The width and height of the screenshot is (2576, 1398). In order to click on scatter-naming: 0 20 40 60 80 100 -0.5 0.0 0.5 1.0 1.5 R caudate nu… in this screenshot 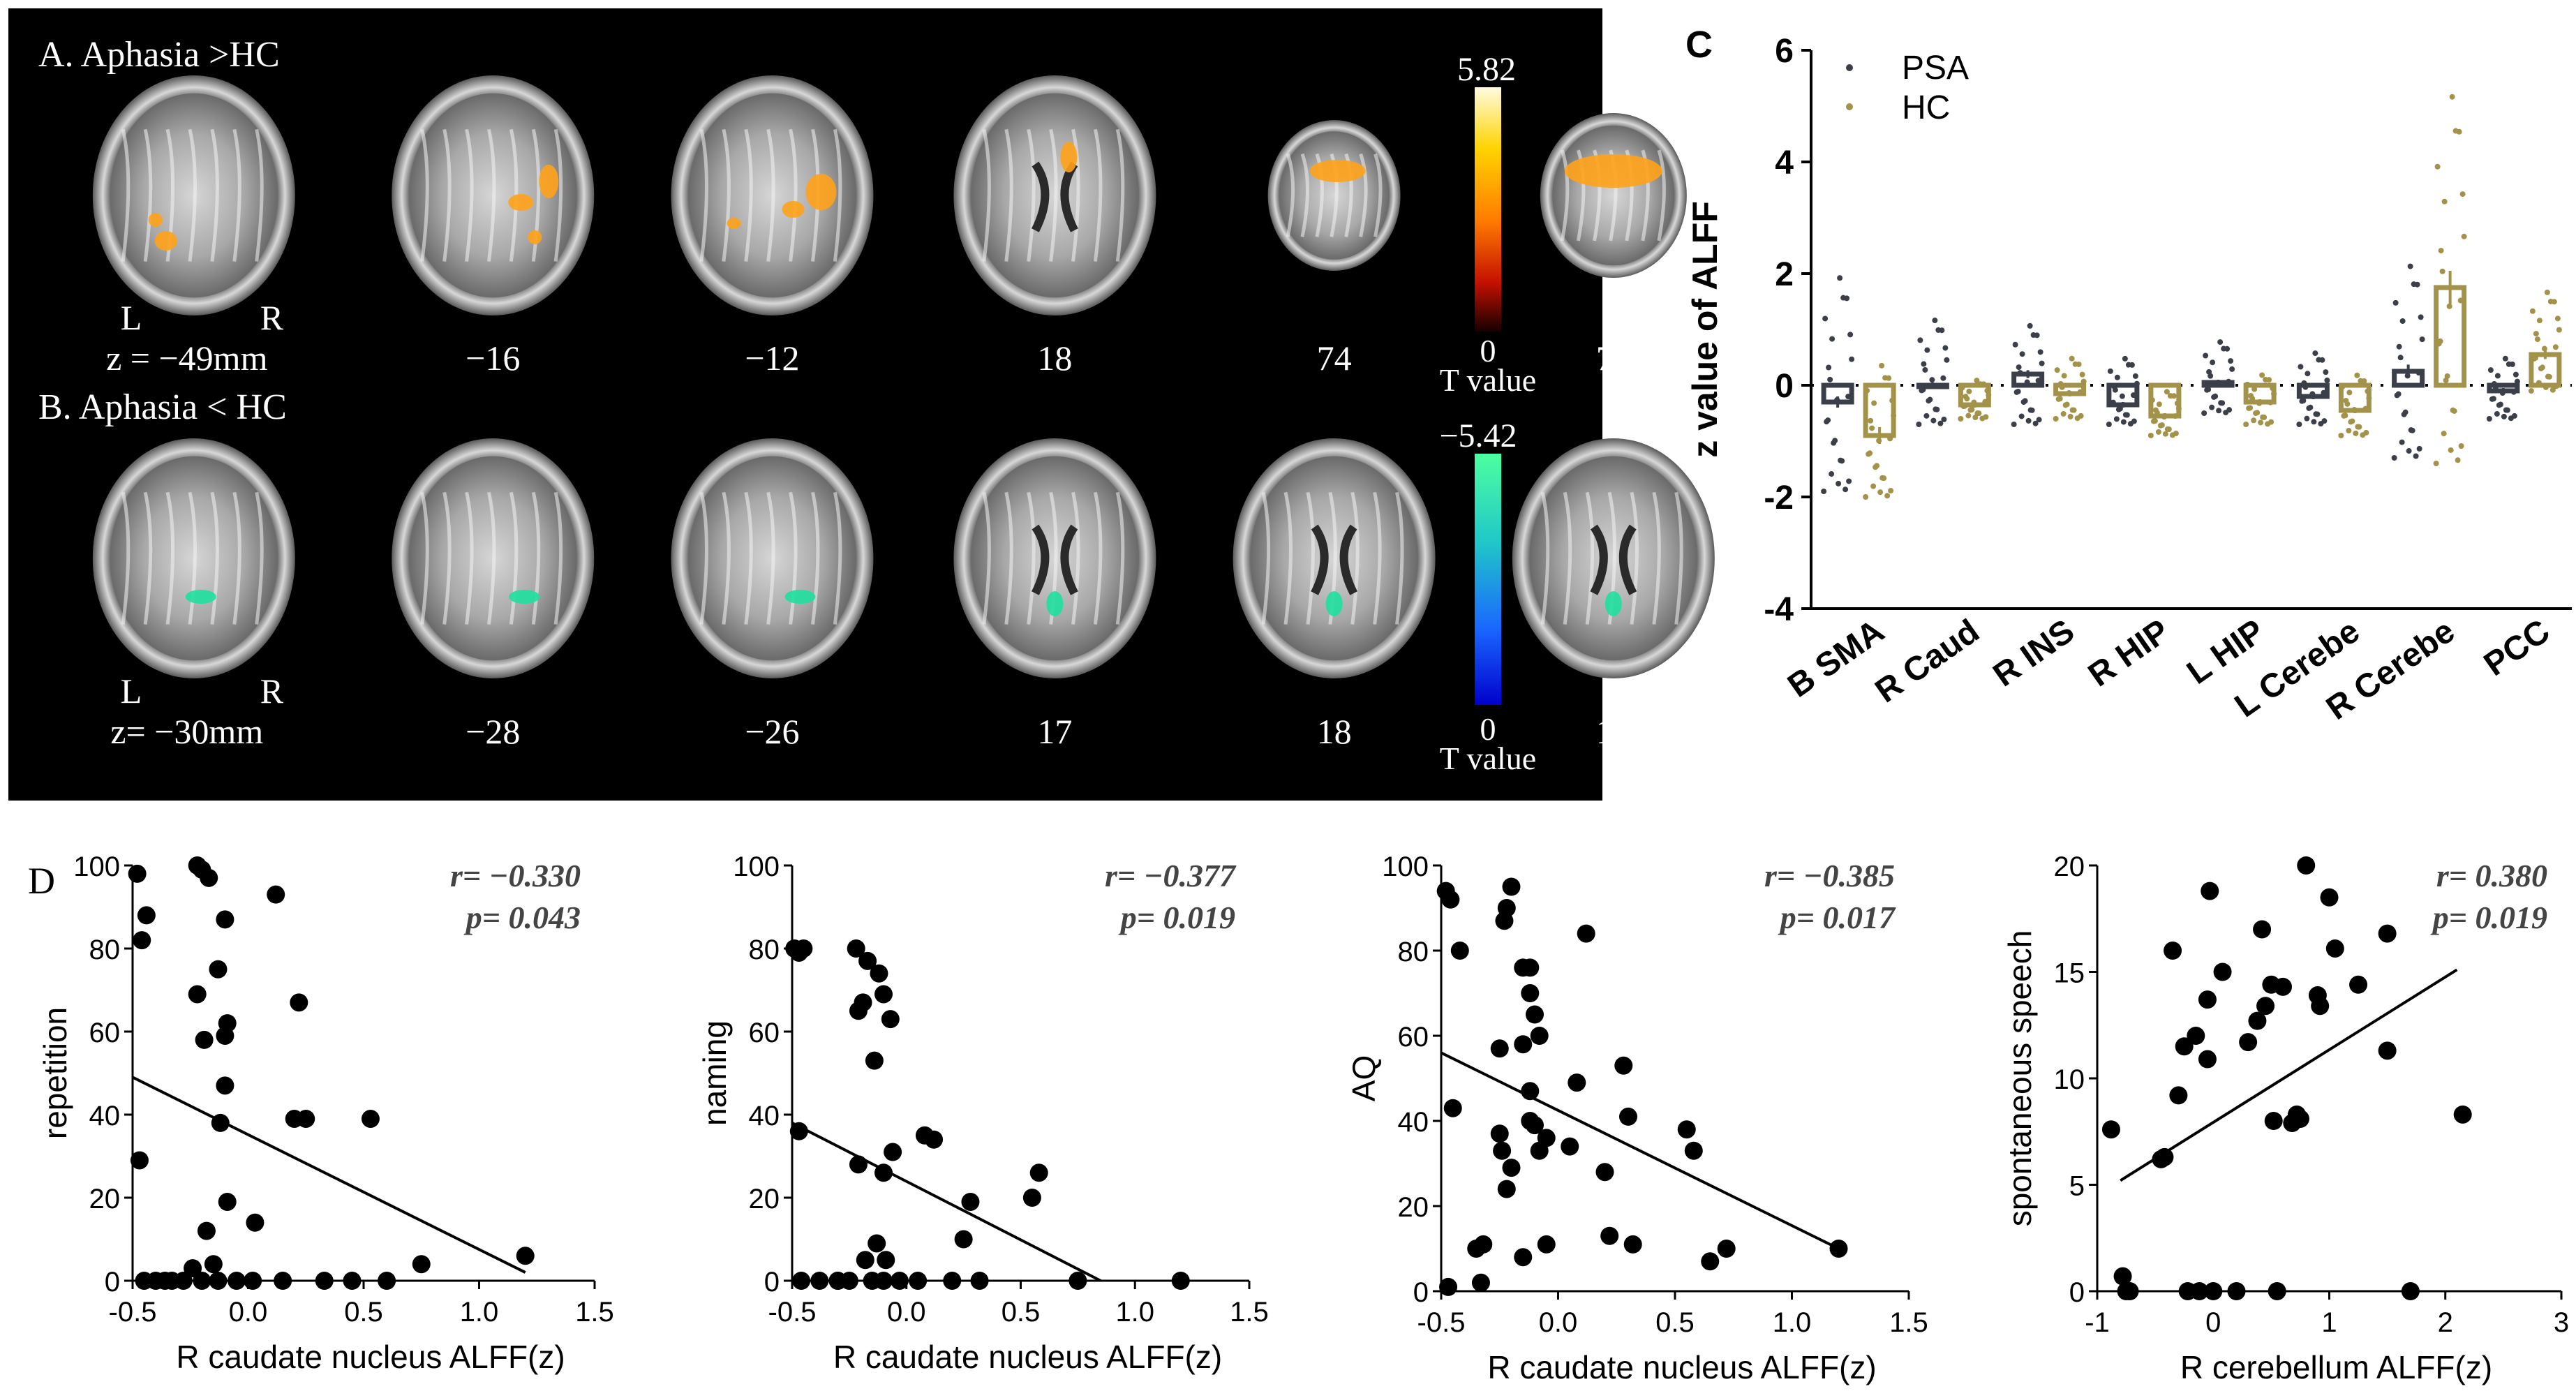, I will do `click(983, 1113)`.